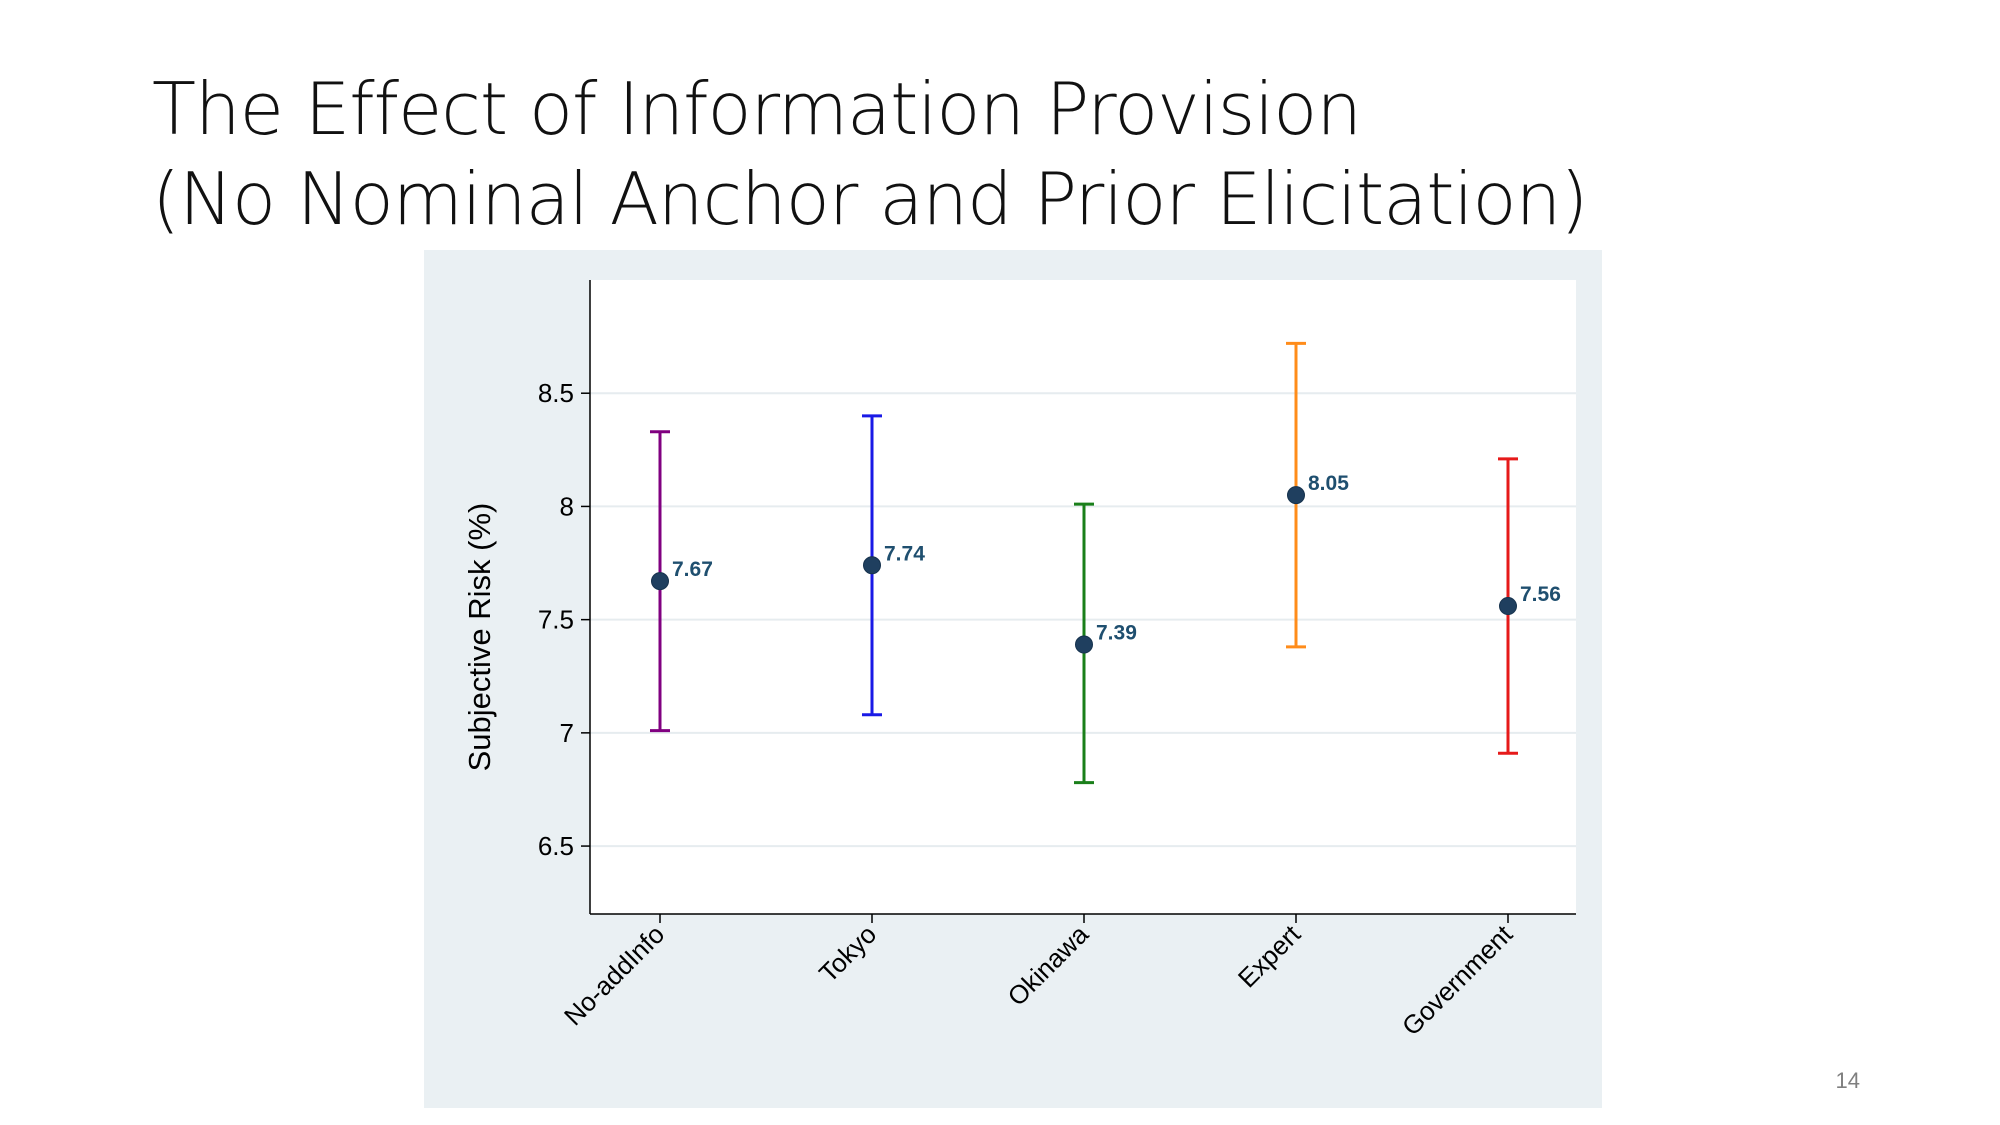 This screenshot has height=1125, width=2000. I want to click on point-value-label: 8.05, so click(1328, 483).